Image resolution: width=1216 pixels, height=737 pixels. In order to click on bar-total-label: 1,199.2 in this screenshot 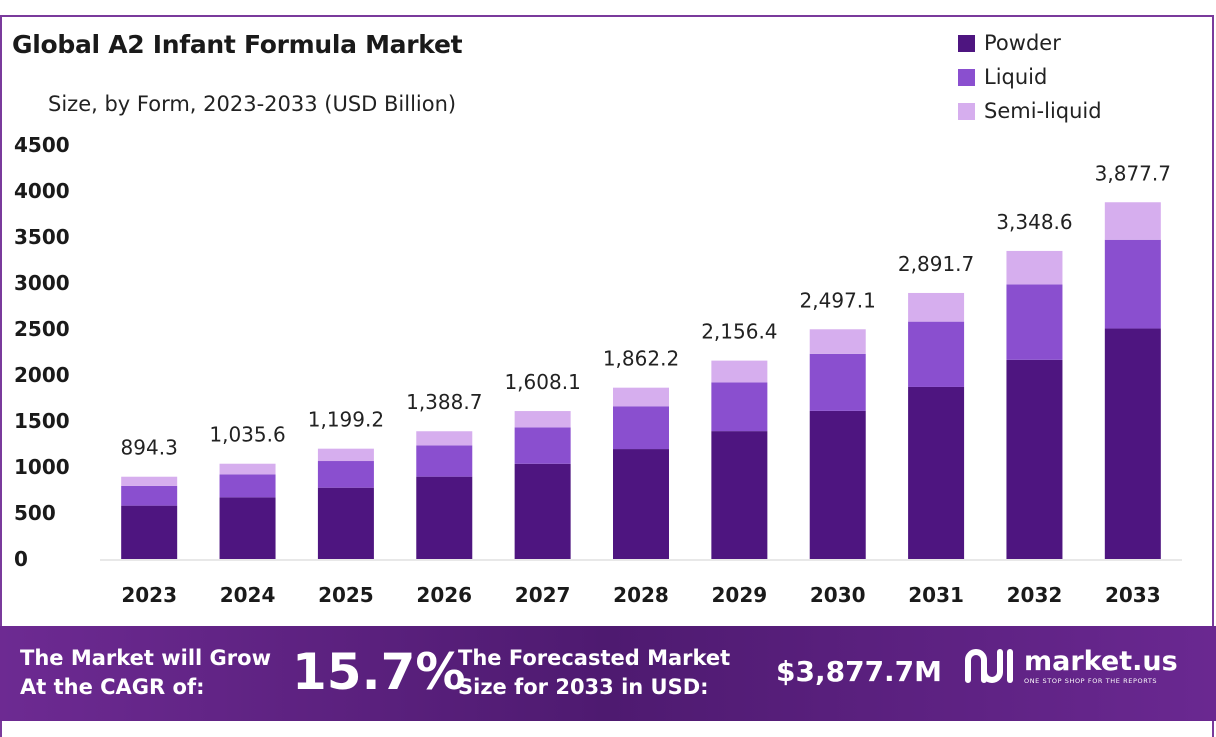, I will do `click(346, 420)`.